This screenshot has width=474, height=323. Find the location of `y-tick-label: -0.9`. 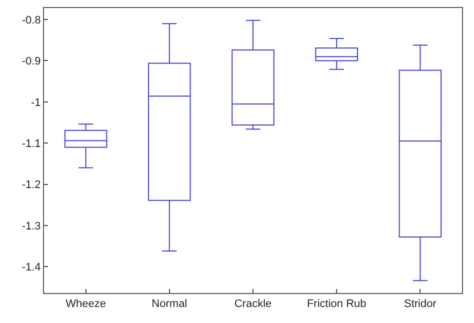

y-tick-label: -0.9 is located at coordinates (31, 62).